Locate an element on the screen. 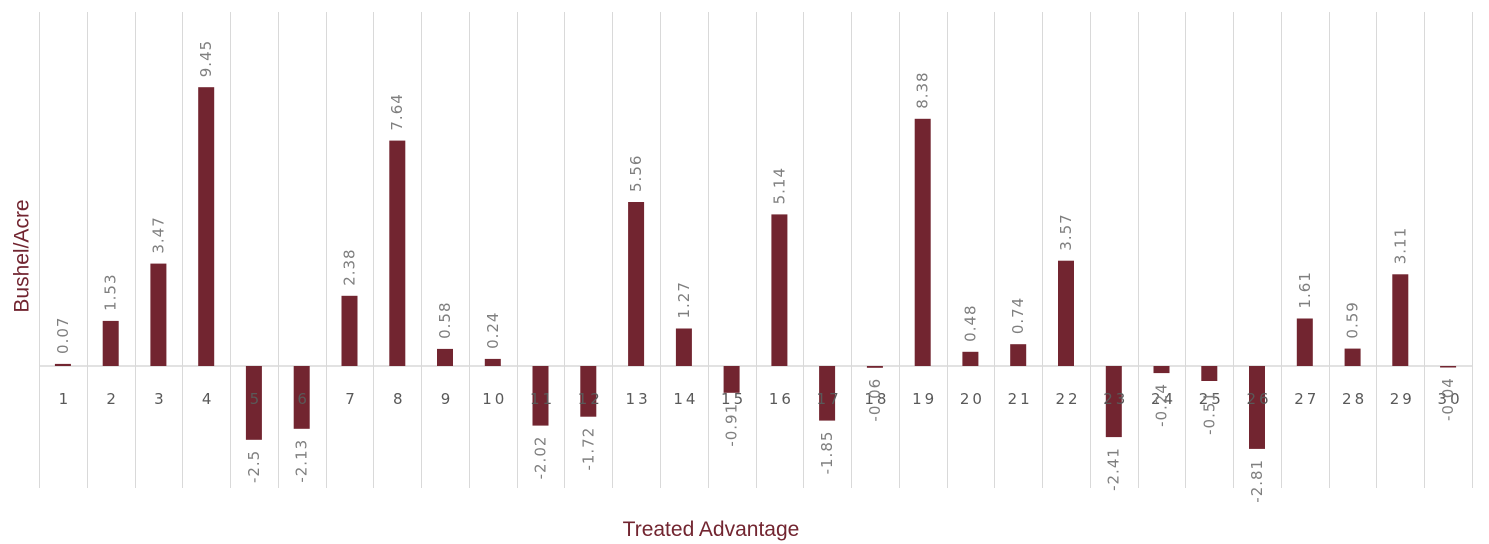 The width and height of the screenshot is (1489, 544). x-tick-label: 30 is located at coordinates (1450, 399).